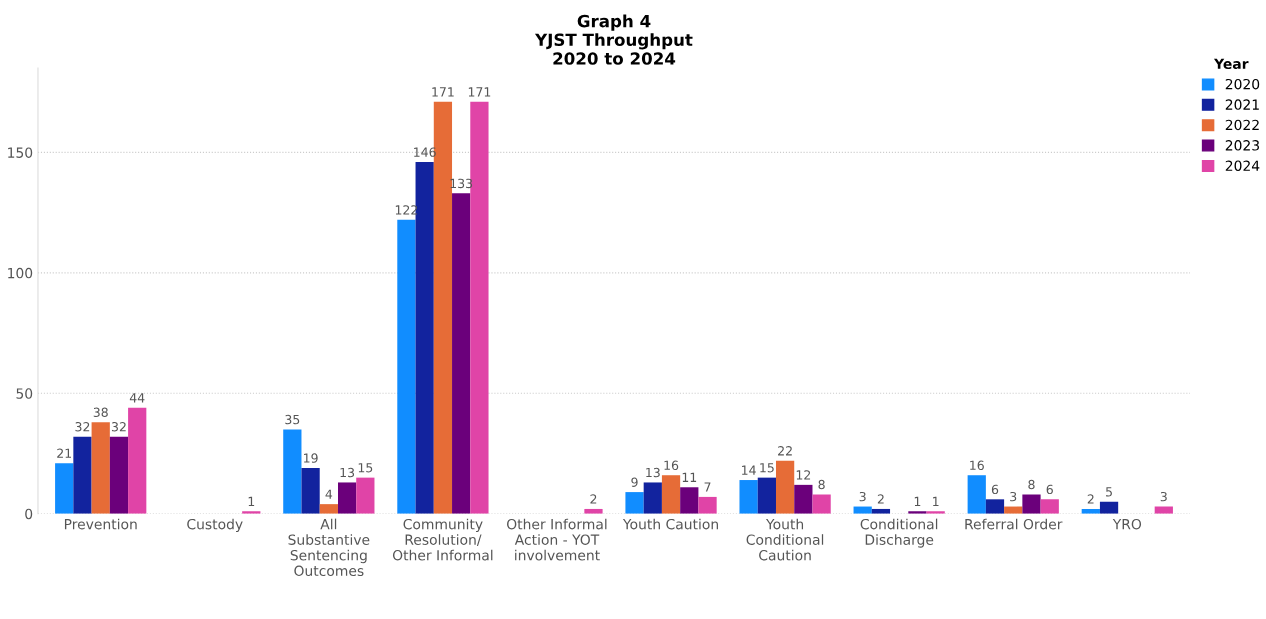  What do you see at coordinates (1109, 492) in the screenshot?
I see `data-label: 5` at bounding box center [1109, 492].